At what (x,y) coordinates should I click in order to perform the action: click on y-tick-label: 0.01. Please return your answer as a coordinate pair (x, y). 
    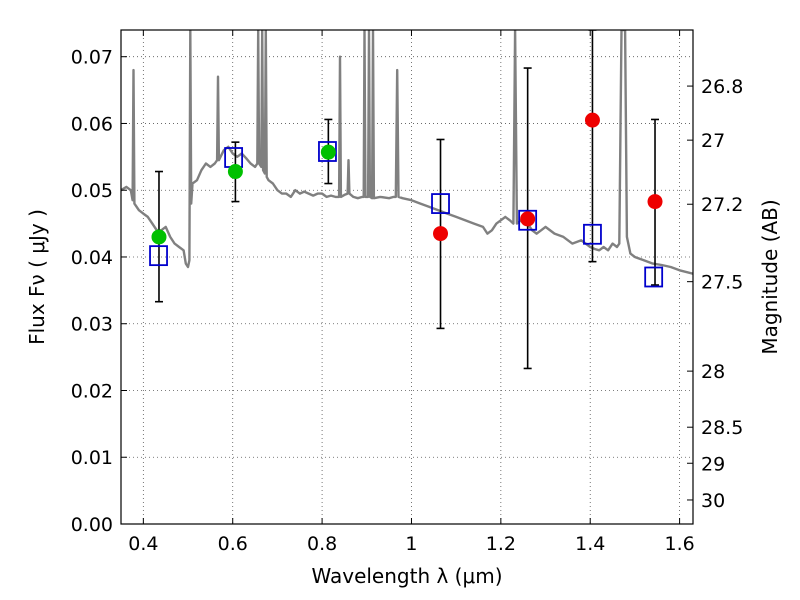
    Looking at the image, I should click on (92, 458).